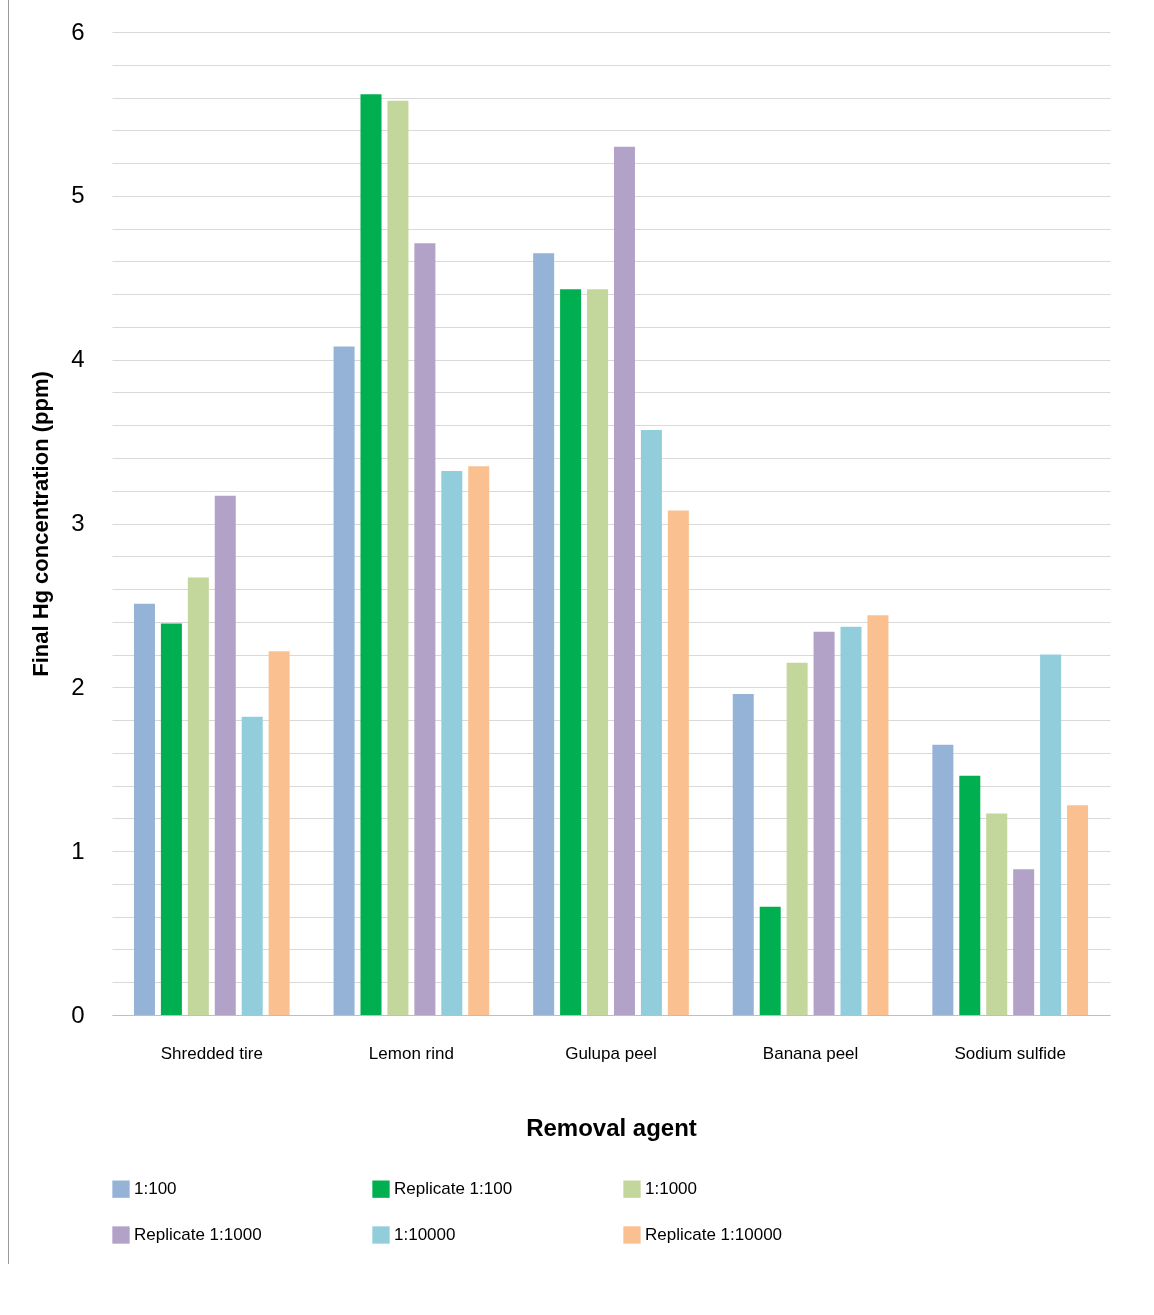  I want to click on legend-label: Replicate 1:10000, so click(714, 1234).